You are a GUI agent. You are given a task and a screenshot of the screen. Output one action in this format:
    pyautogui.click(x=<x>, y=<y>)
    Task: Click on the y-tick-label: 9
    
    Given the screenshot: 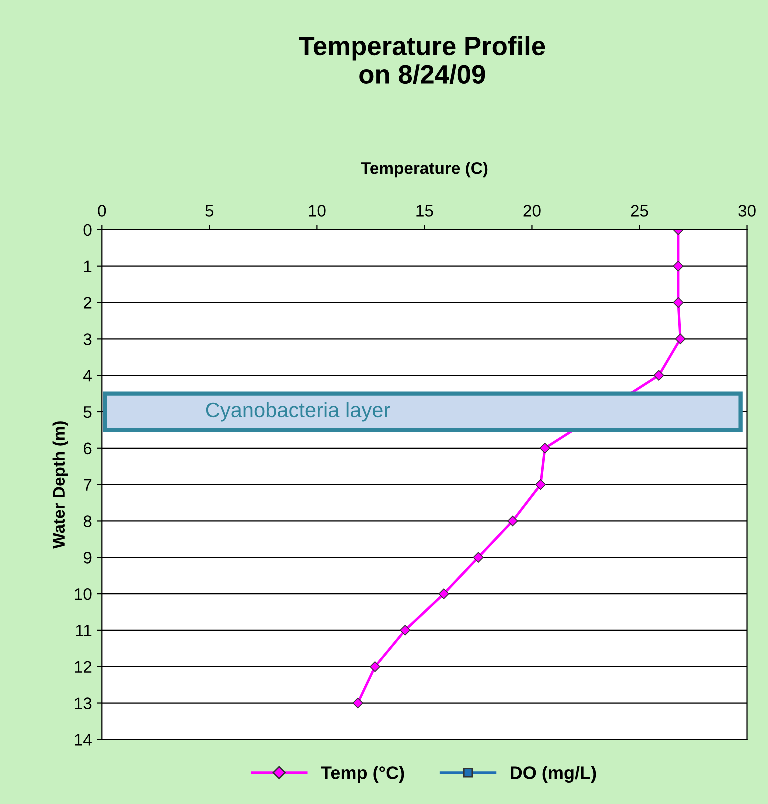 What is the action you would take?
    pyautogui.click(x=88, y=558)
    